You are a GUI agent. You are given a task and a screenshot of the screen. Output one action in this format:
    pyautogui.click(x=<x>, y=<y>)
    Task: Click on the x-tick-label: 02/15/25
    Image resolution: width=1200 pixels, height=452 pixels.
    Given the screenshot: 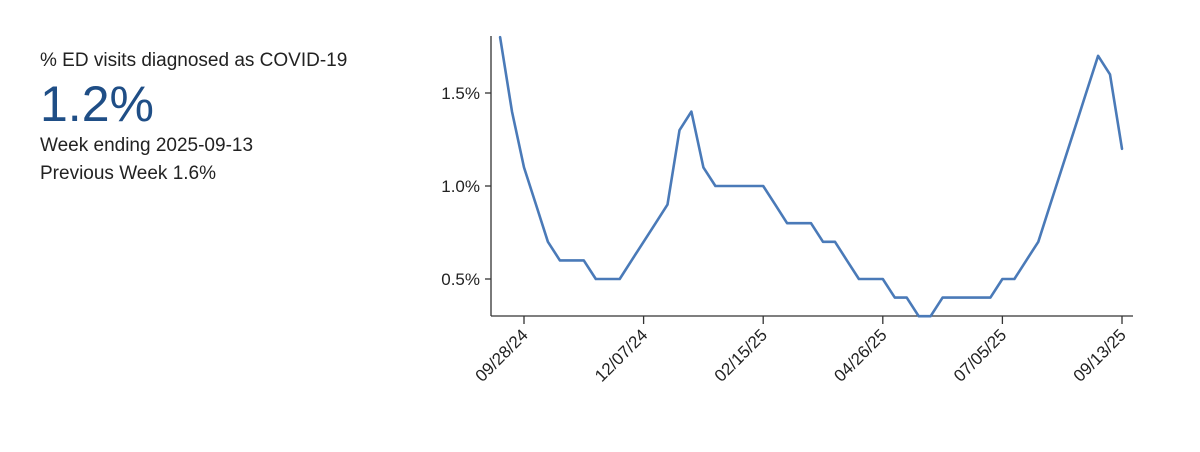 What is the action you would take?
    pyautogui.click(x=741, y=355)
    